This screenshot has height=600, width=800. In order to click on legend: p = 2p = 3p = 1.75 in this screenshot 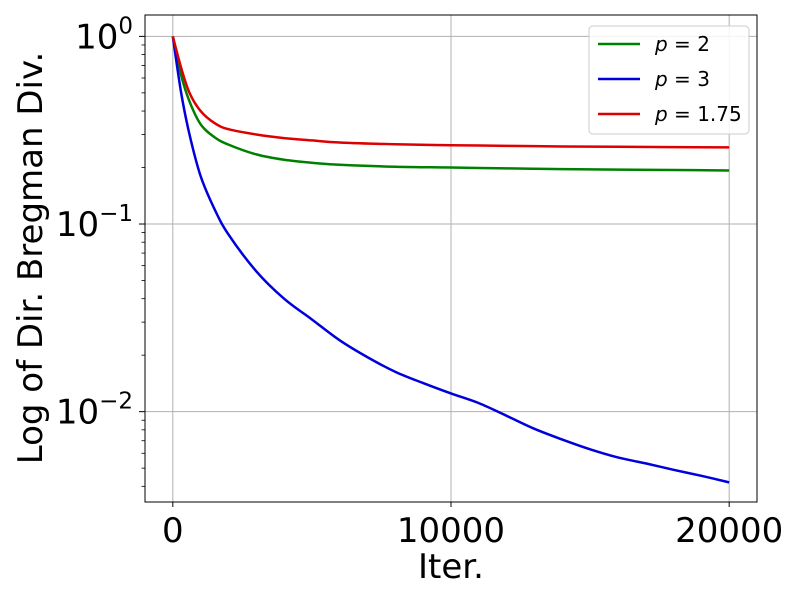, I will do `click(669, 80)`.